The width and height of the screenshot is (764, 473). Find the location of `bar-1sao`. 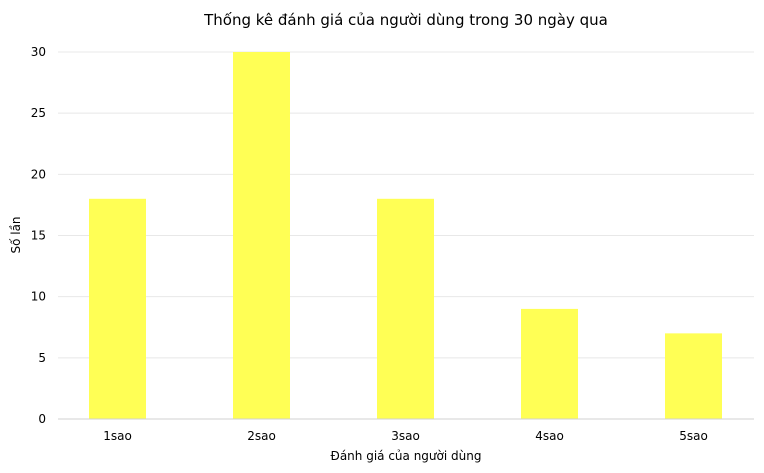

bar-1sao is located at coordinates (117, 308).